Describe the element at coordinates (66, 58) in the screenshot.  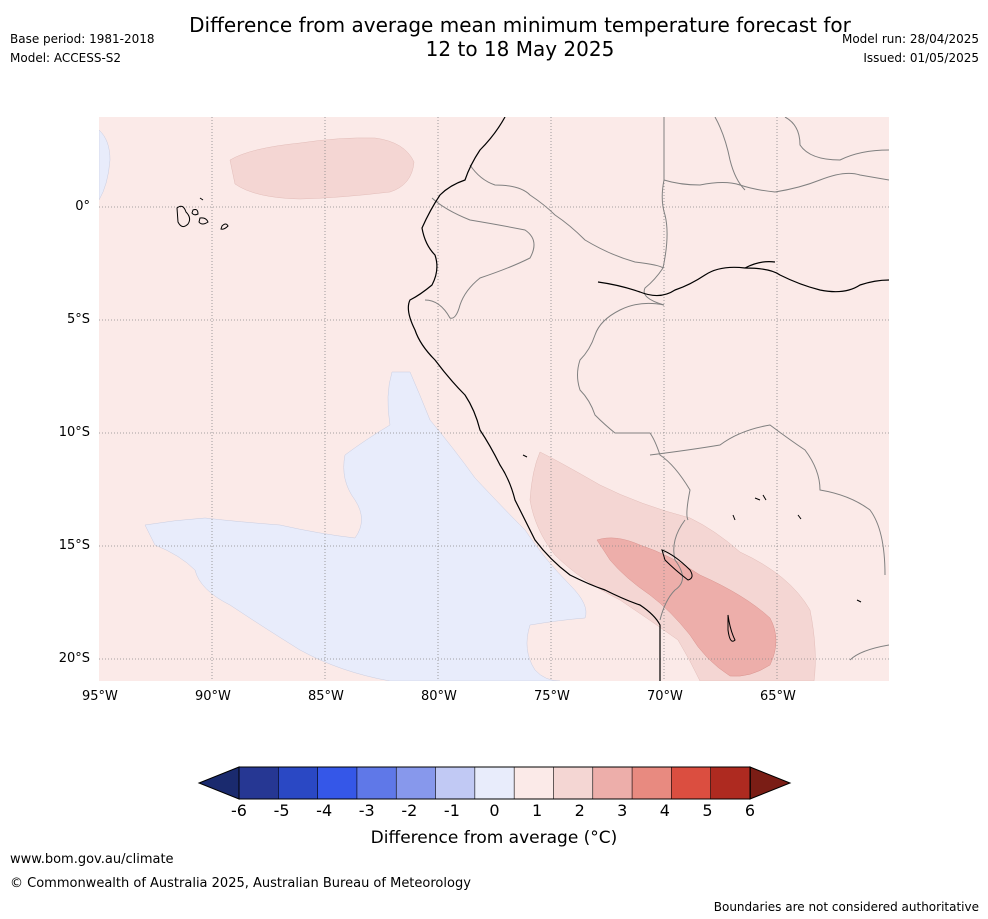
I see `model-name: Model: ACCESS-S2` at that location.